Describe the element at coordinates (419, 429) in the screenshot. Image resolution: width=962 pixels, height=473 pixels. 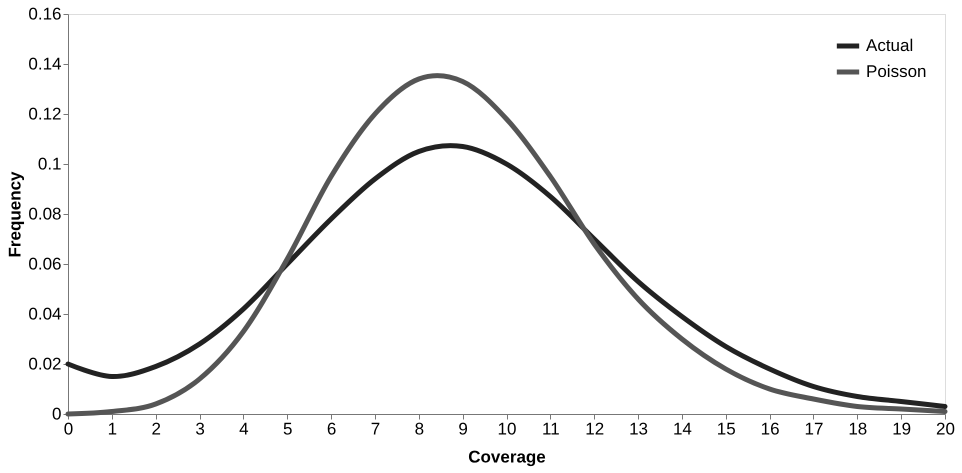
I see `x-tick-label: 8` at that location.